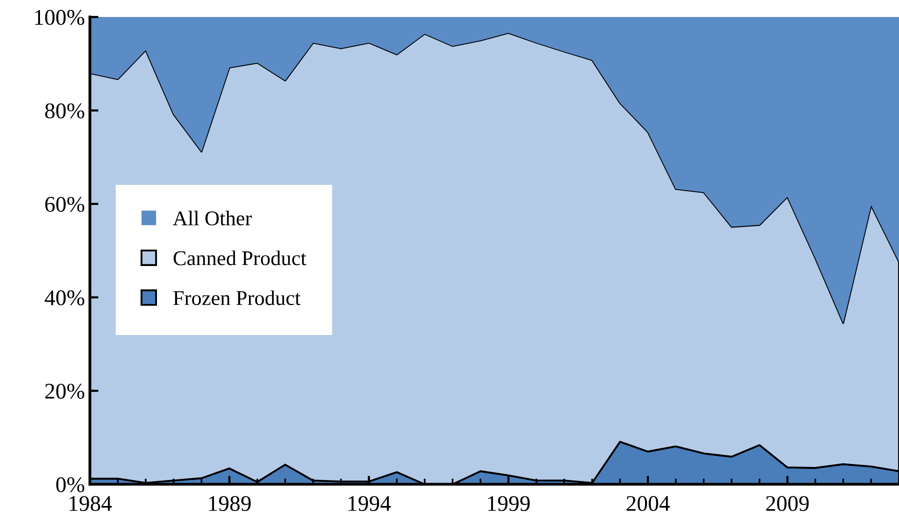 The height and width of the screenshot is (531, 899). Describe the element at coordinates (240, 258) in the screenshot. I see `legend-label: Canned Product` at that location.